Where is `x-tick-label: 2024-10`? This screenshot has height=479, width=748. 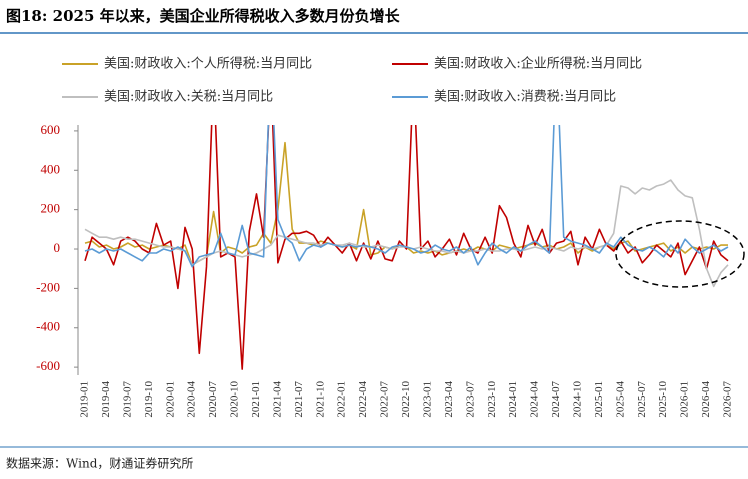
x-tick-label: 2024-10 is located at coordinates (577, 399).